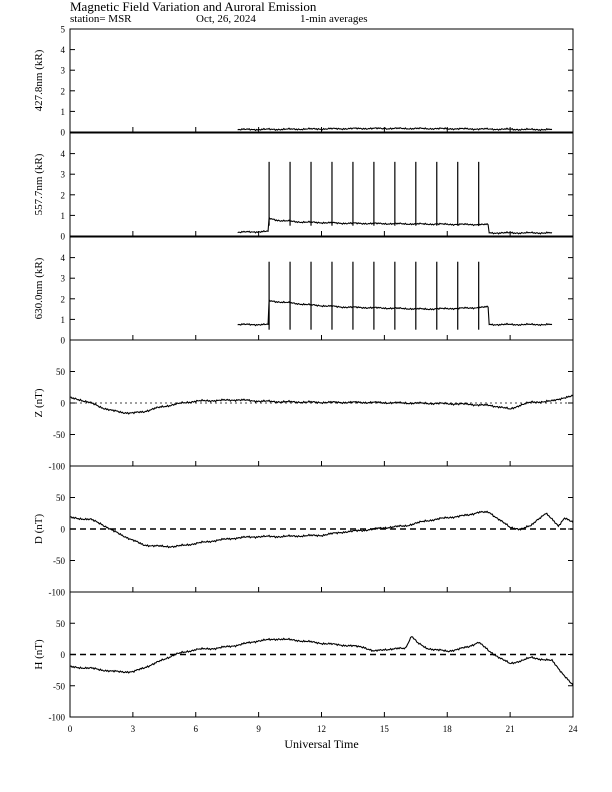 This screenshot has width=612, height=792. Describe the element at coordinates (101, 19) in the screenshot. I see `station-label: station= MSR` at that location.